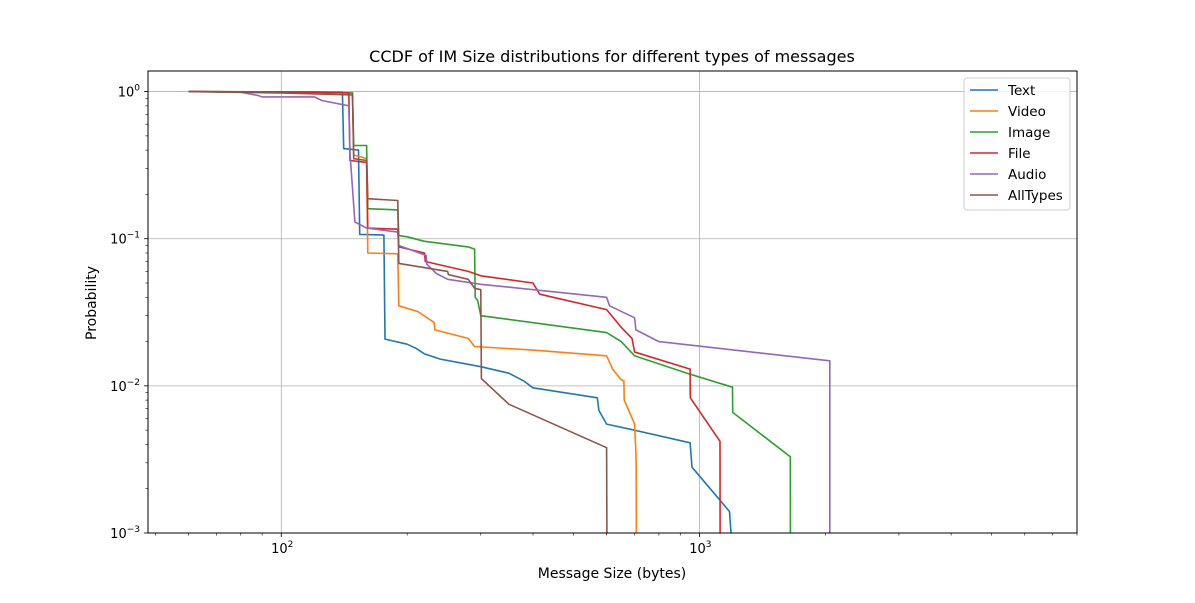  I want to click on y-tick-label: 10⁻², so click(125, 386).